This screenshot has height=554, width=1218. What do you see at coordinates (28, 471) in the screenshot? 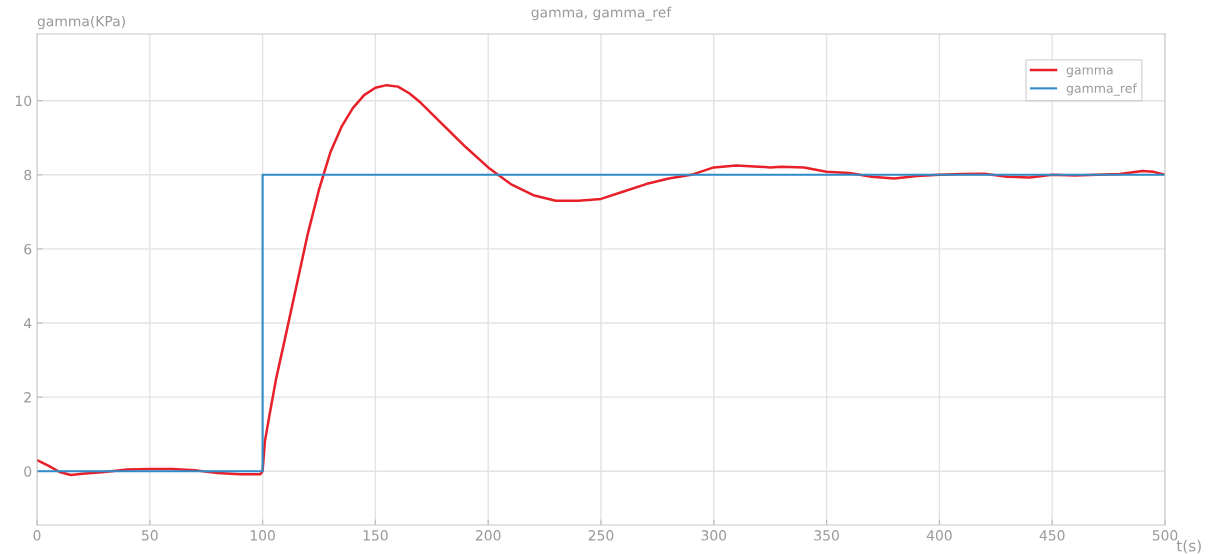
I see `y-tick-label: 0` at bounding box center [28, 471].